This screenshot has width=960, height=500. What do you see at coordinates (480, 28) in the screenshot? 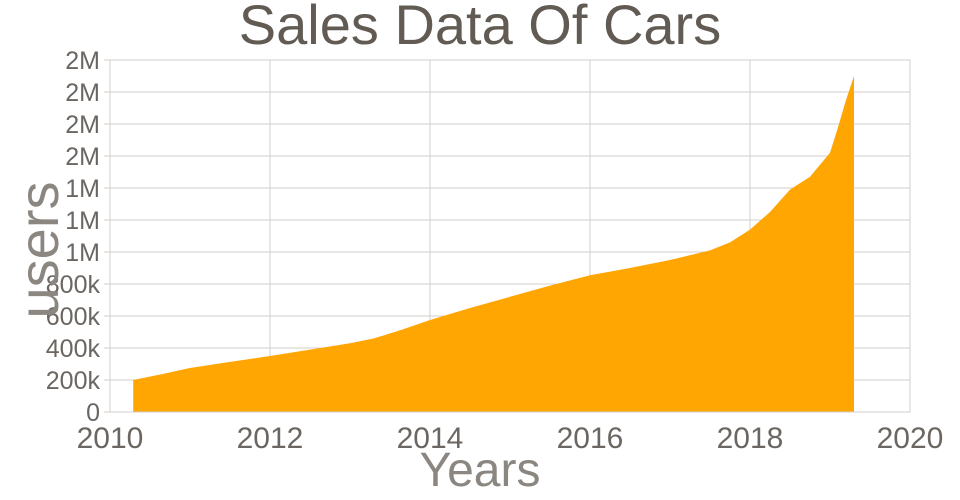
I see `chart-title: Sales Data Of Cars` at bounding box center [480, 28].